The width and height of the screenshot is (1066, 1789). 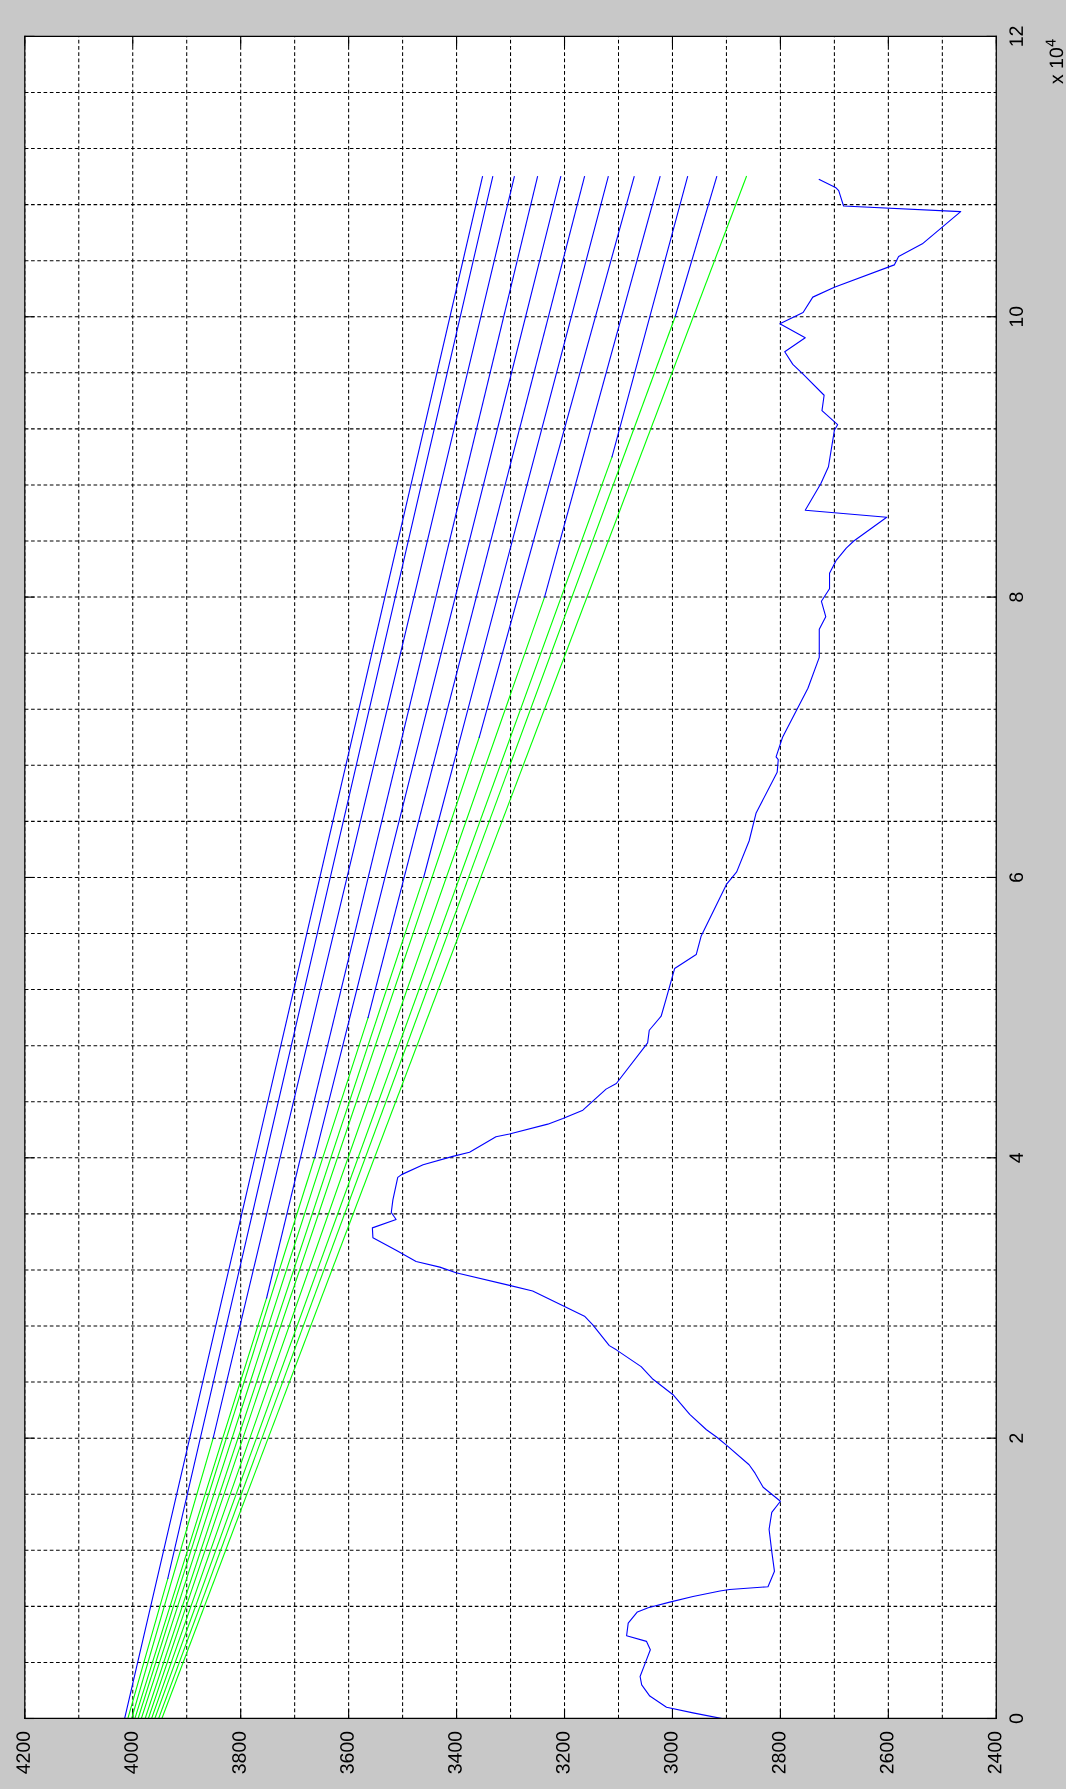 What do you see at coordinates (1016, 597) in the screenshot?
I see `y-tick-label: 8` at bounding box center [1016, 597].